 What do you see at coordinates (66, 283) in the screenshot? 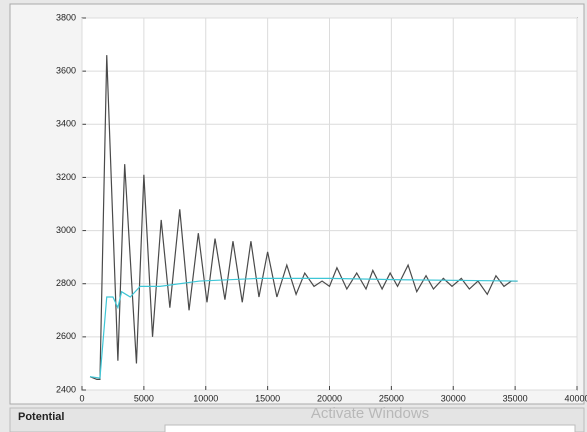
I see `y-tick-label: 2800` at bounding box center [66, 283].